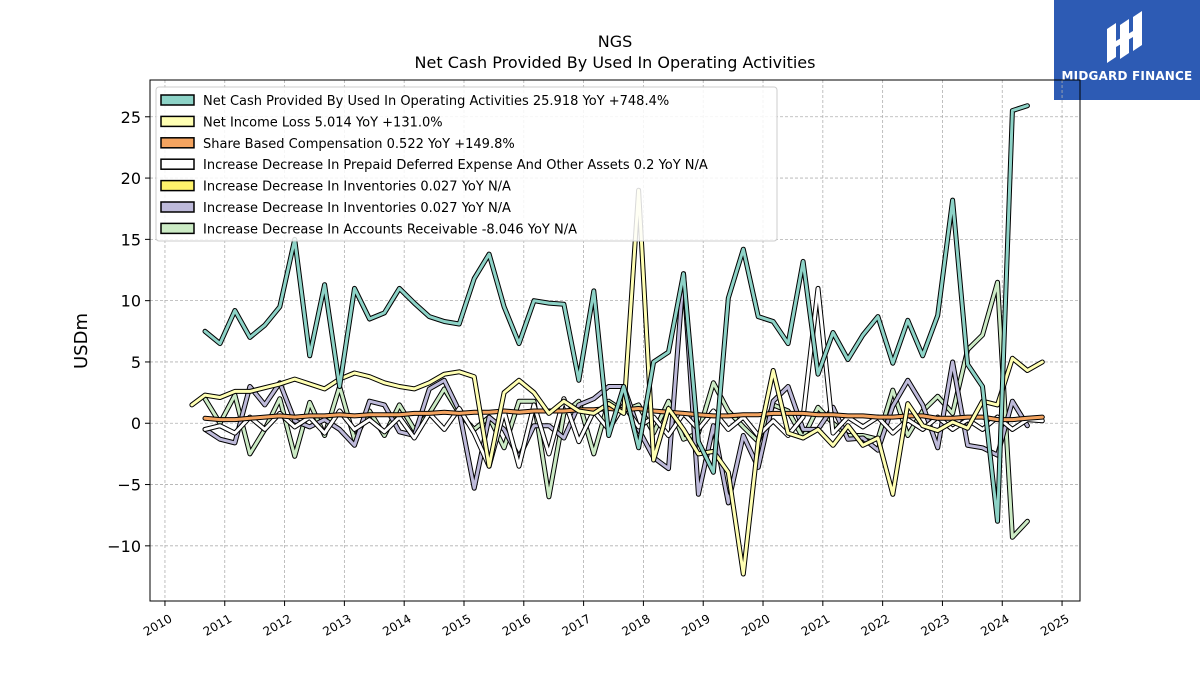  Describe the element at coordinates (576, 624) in the screenshot. I see `x-tick-label: 2017` at that location.